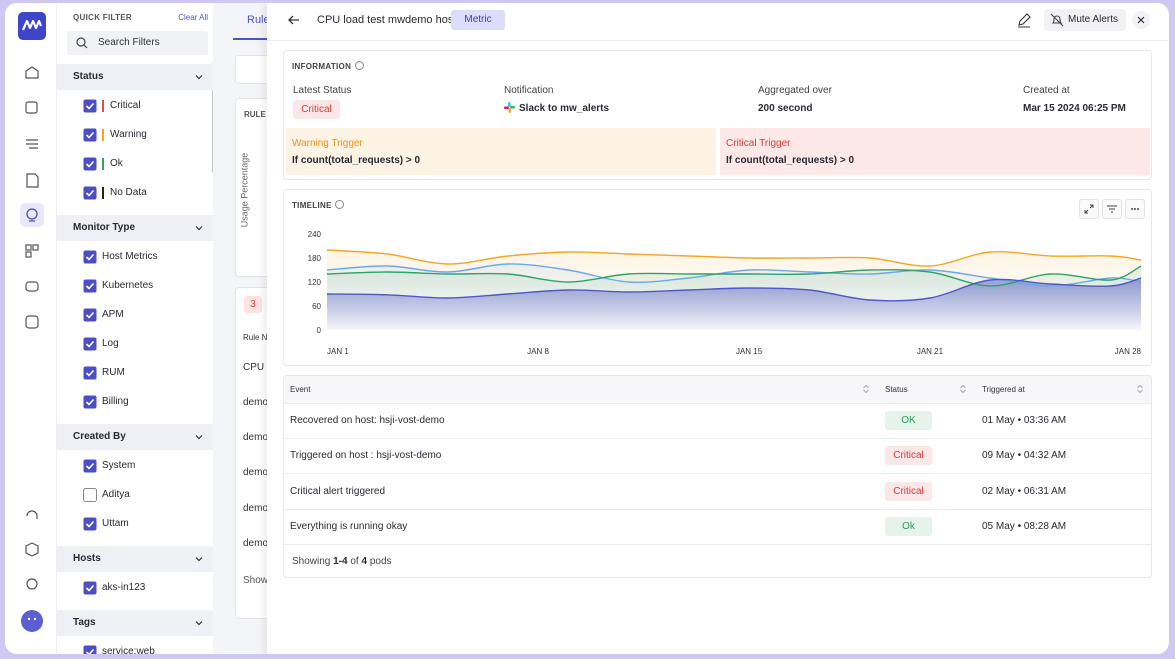  I want to click on clear-all: Clear All, so click(193, 17).